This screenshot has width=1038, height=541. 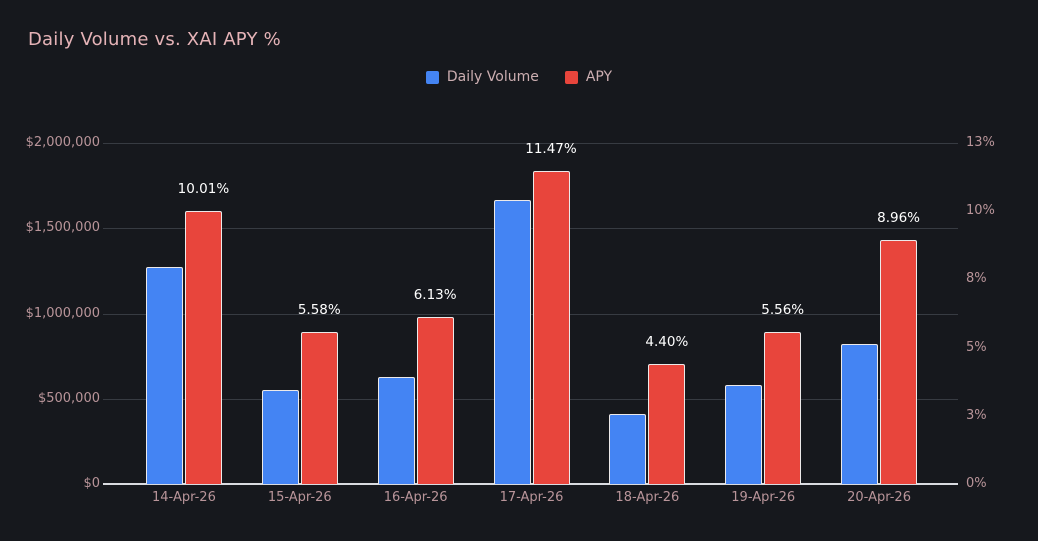 I want to click on legend-item-apy: APY, so click(x=588, y=77).